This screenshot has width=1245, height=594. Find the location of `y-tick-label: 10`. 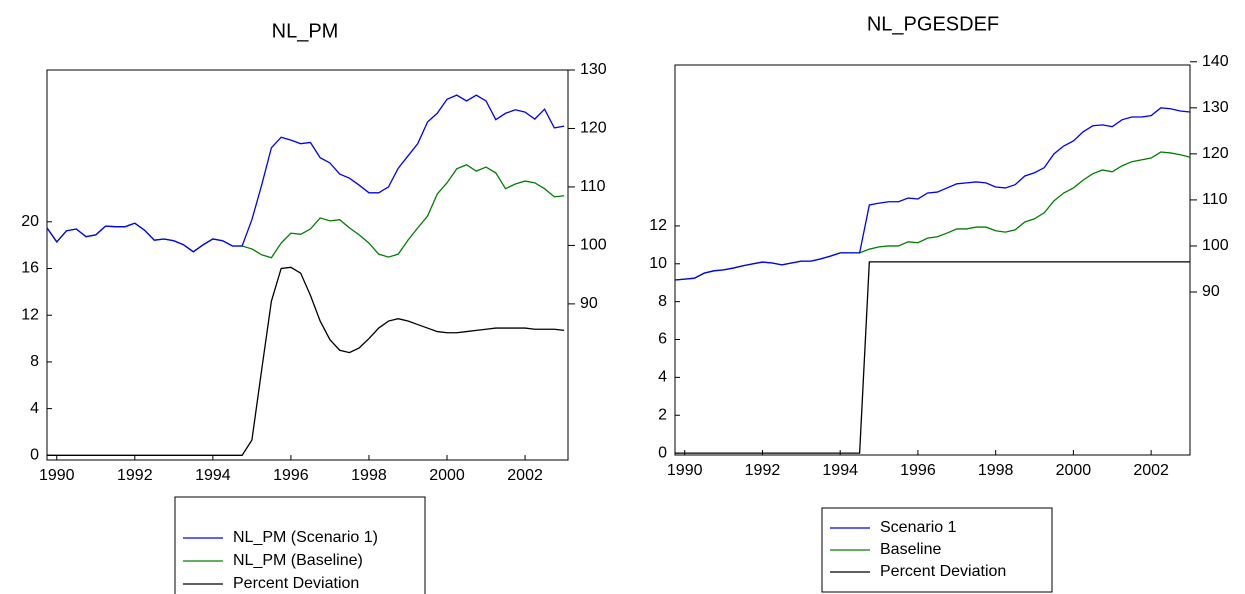

y-tick-label: 10 is located at coordinates (658, 263).